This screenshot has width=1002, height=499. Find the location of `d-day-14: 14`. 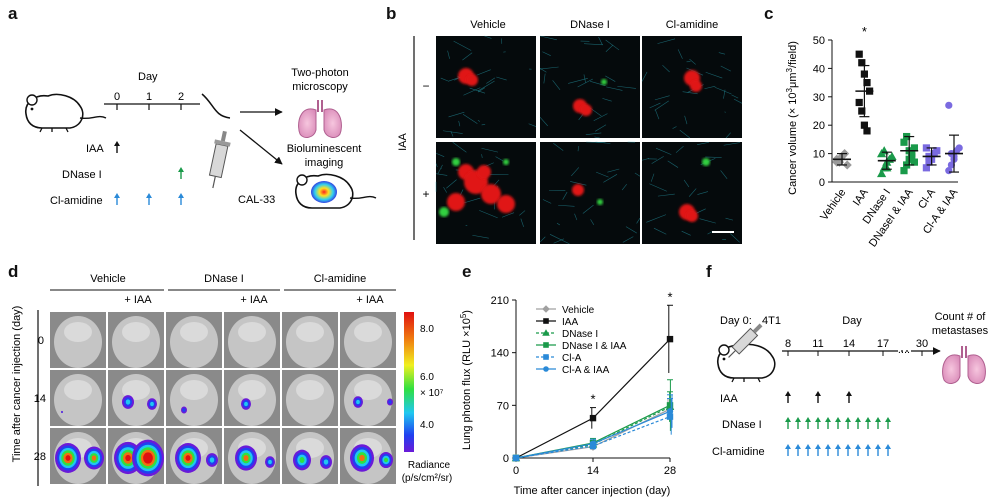

d-day-14: 14 is located at coordinates (40, 399).